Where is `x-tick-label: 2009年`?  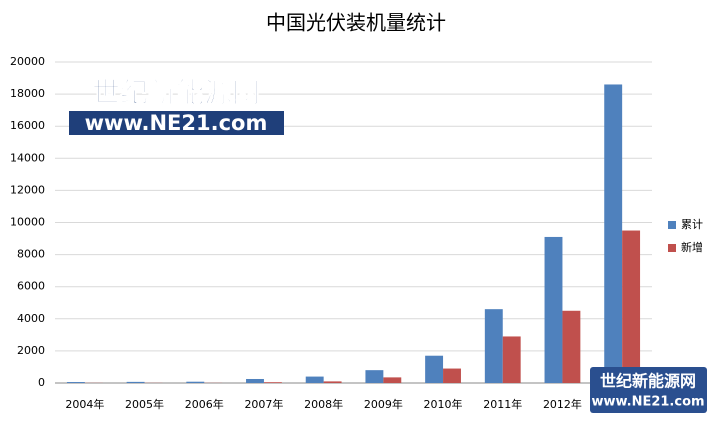
x-tick-label: 2009年 is located at coordinates (383, 404).